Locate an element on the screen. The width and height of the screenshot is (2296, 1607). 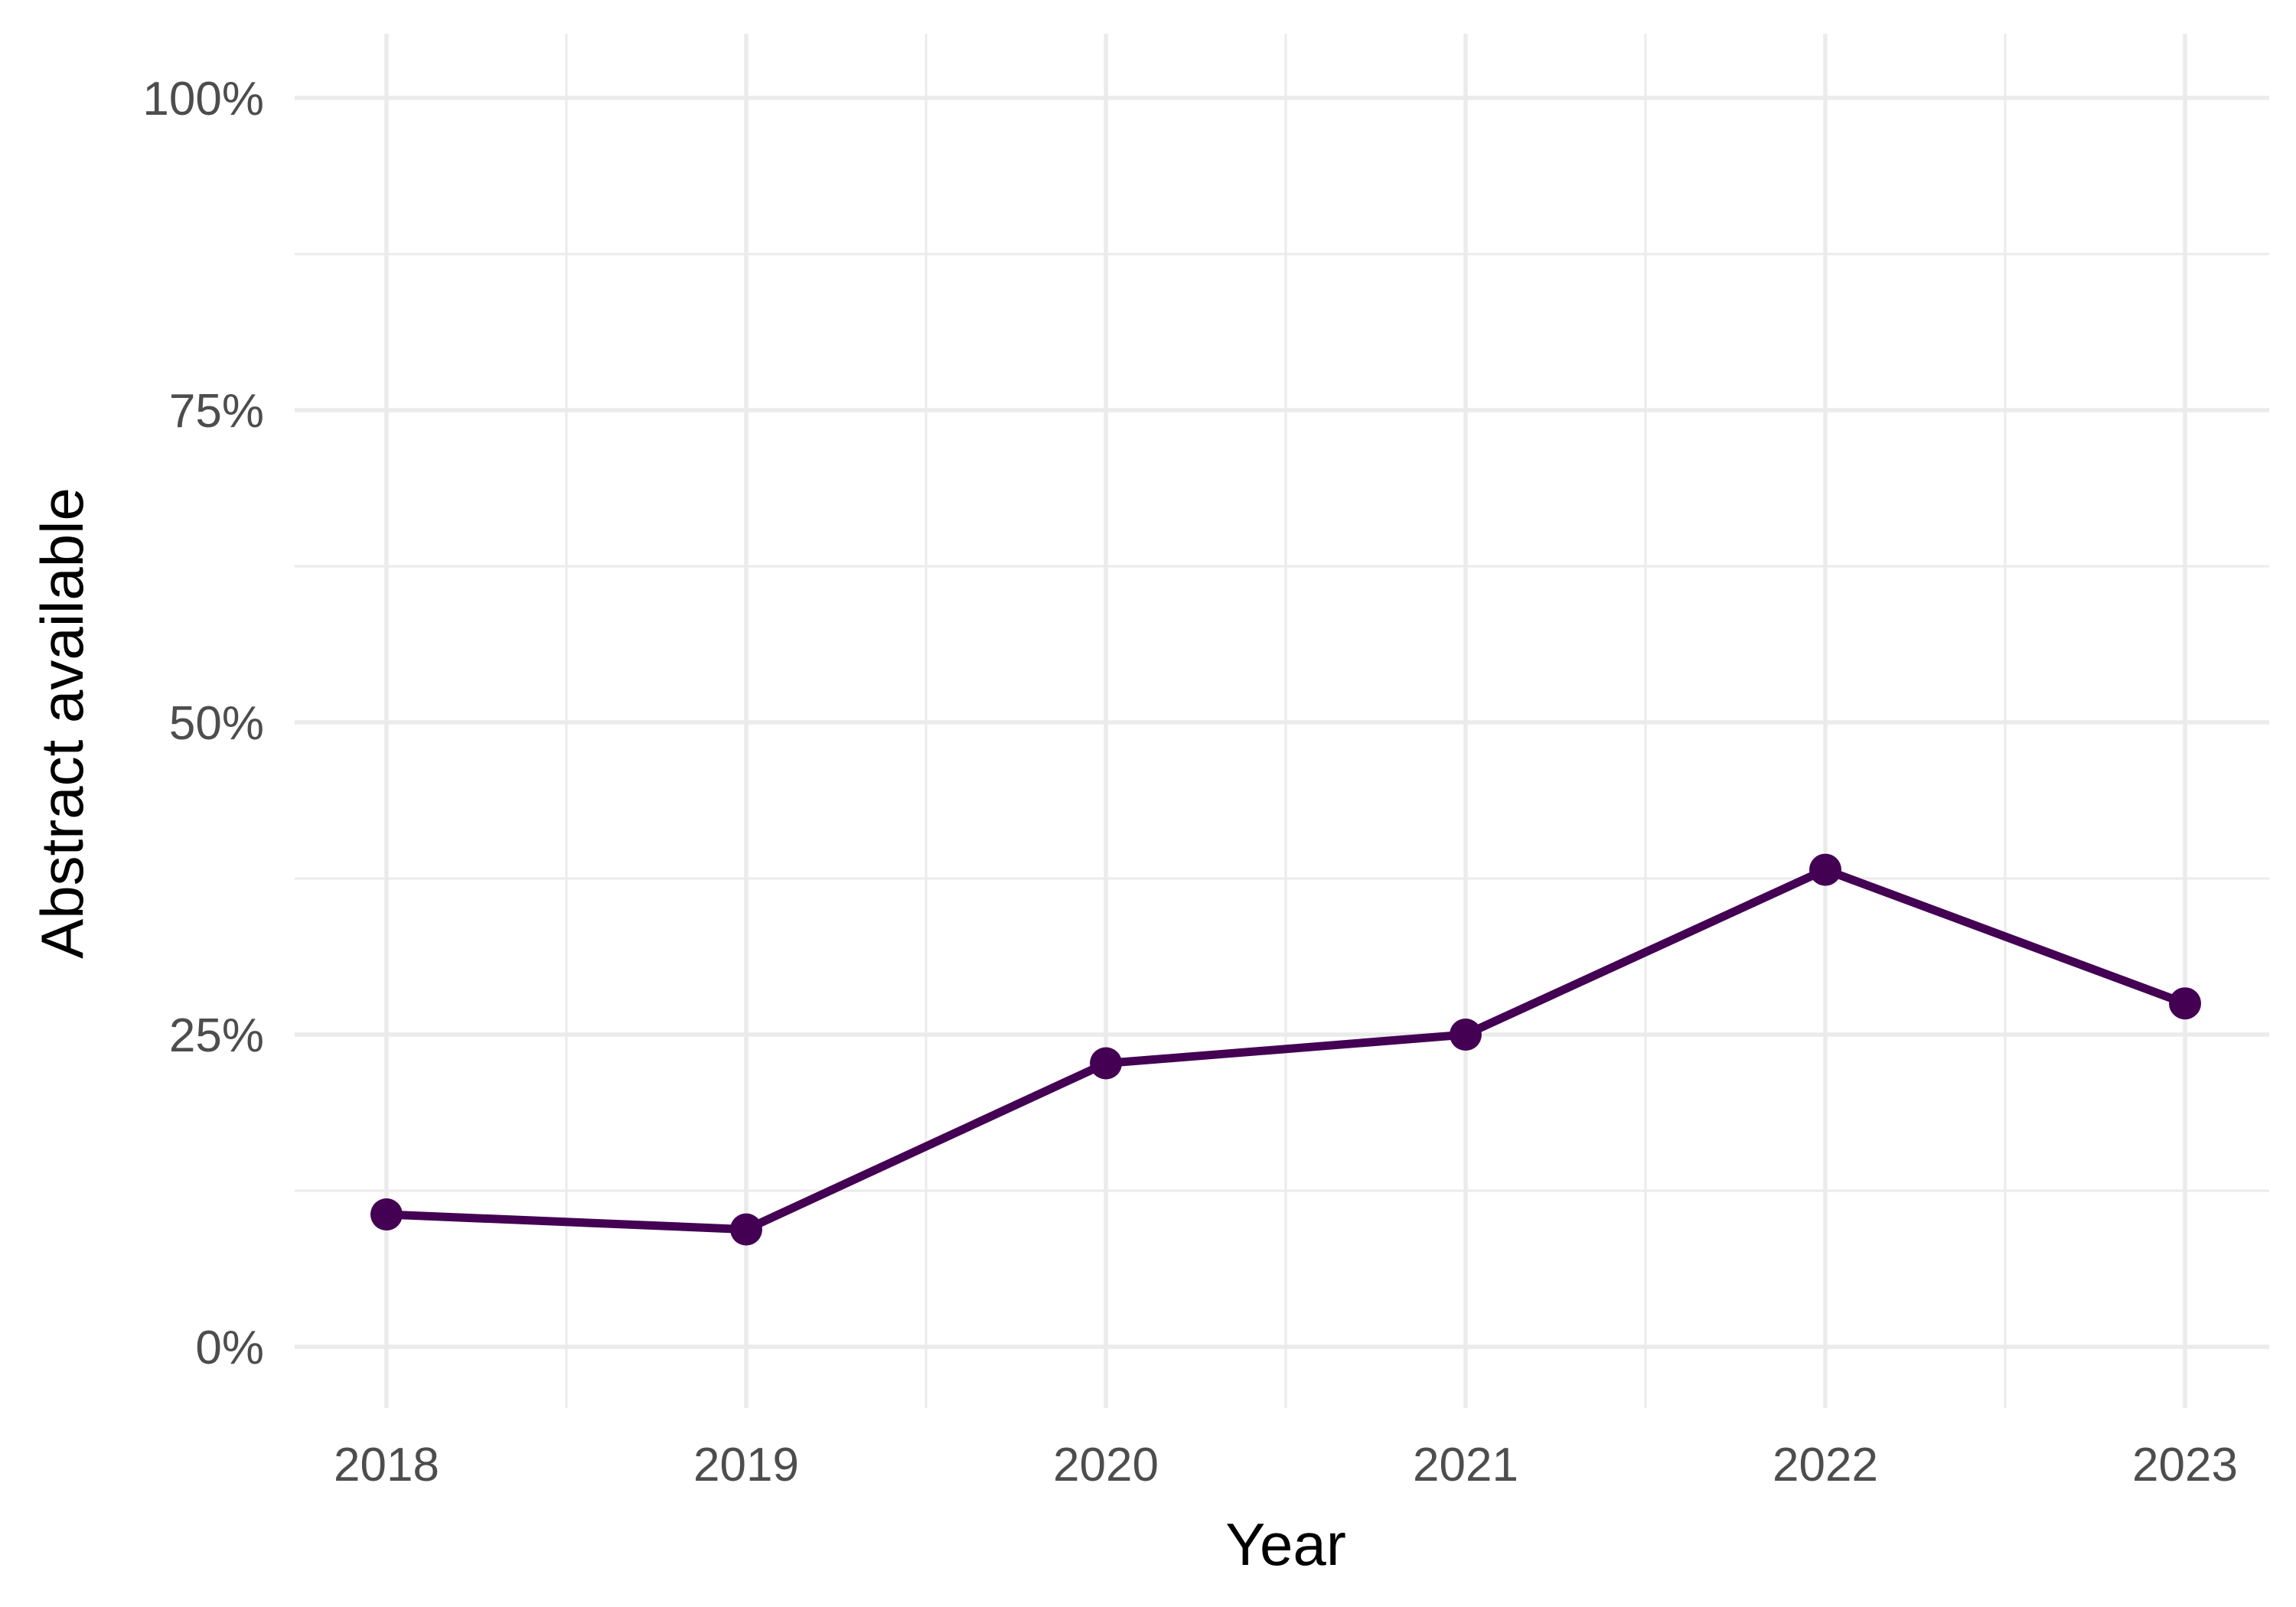
x-tick-label: 2020 is located at coordinates (1106, 1465).